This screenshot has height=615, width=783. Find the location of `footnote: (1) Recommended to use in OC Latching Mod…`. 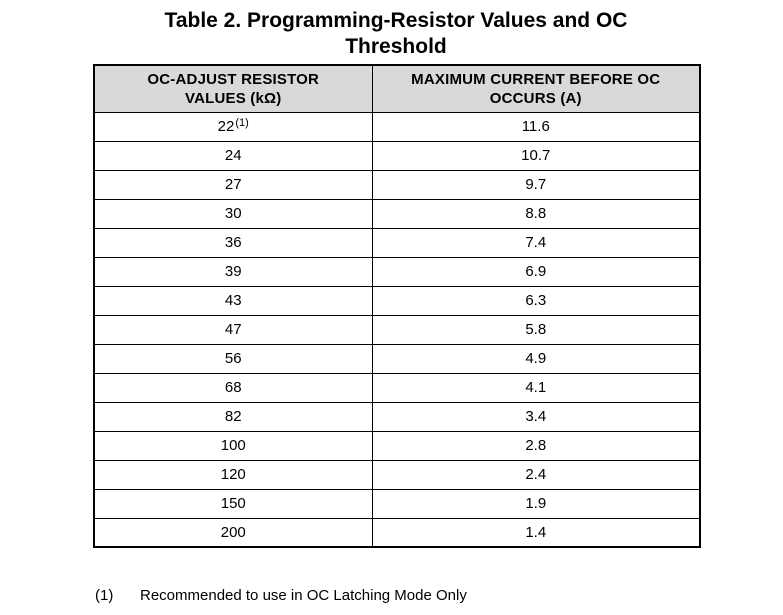

footnote: (1) Recommended to use in OC Latching Mod… is located at coordinates (281, 595).